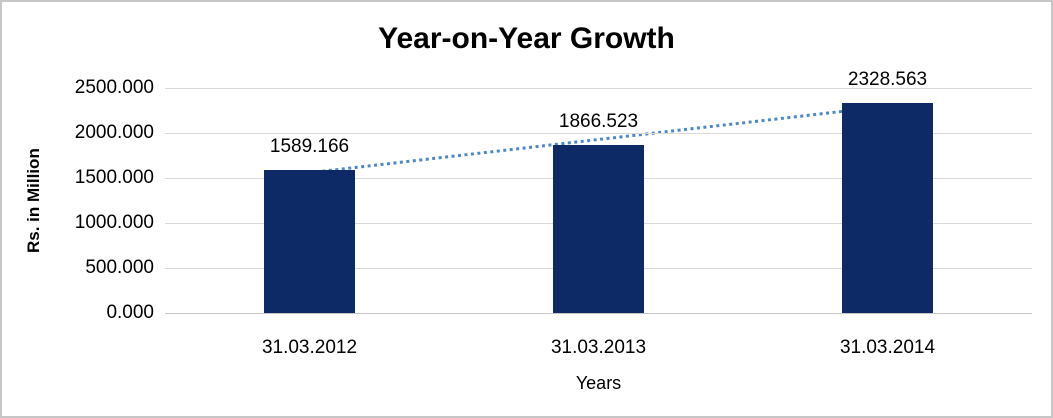  Describe the element at coordinates (309, 347) in the screenshot. I see `x-tick-label: 31.03.2012` at that location.